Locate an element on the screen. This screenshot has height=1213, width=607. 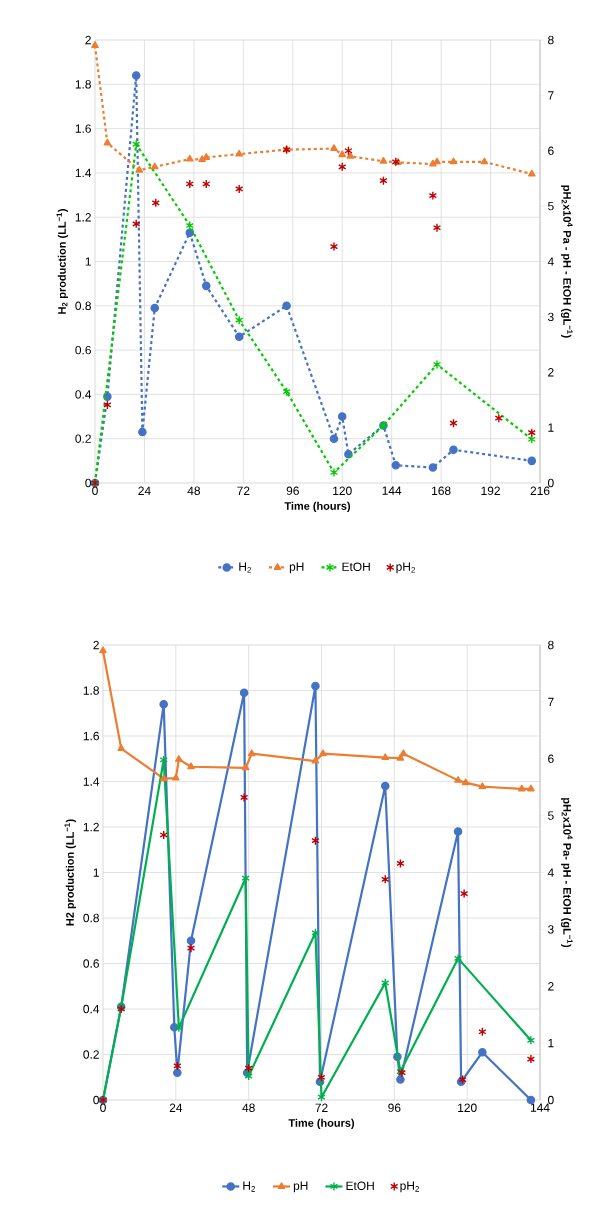
y2-axis-title: pH$_{2}$x10$^{4}$ Pa - pH - EtOH (gL$^{−1}$) is located at coordinates (567, 261).